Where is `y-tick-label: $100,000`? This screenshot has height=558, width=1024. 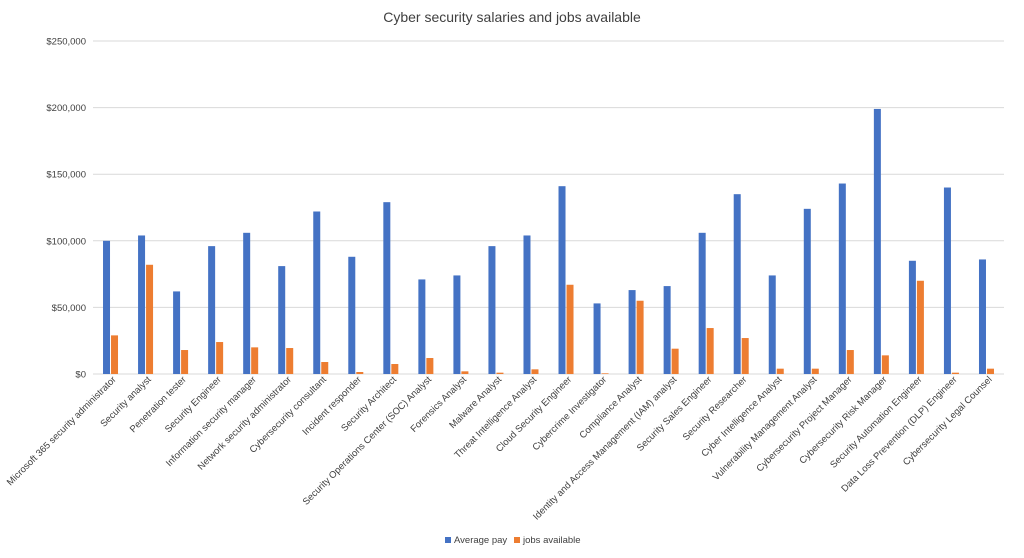
y-tick-label: $100,000 is located at coordinates (66, 241).